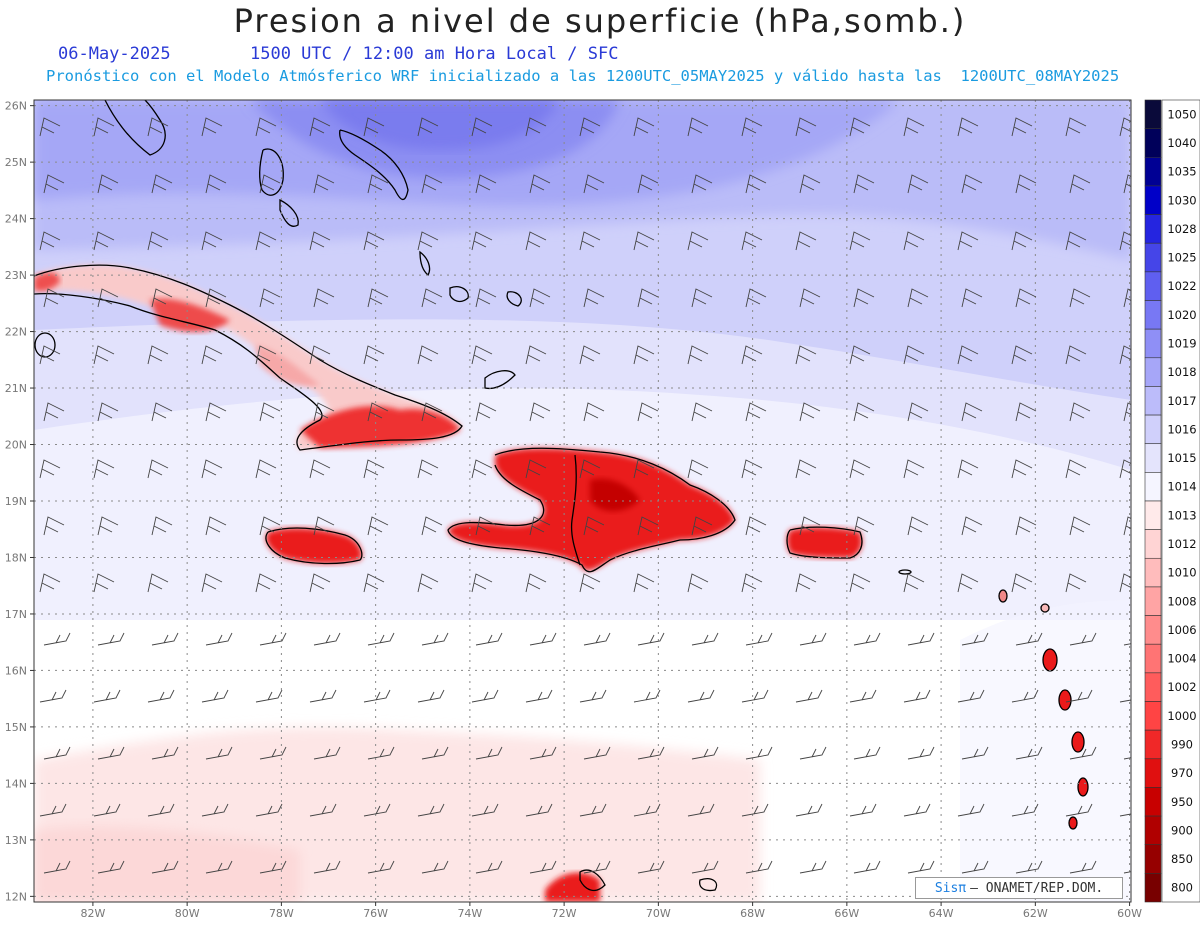  What do you see at coordinates (1181, 659) in the screenshot?
I see `legend-label-1004: 1004` at bounding box center [1181, 659].